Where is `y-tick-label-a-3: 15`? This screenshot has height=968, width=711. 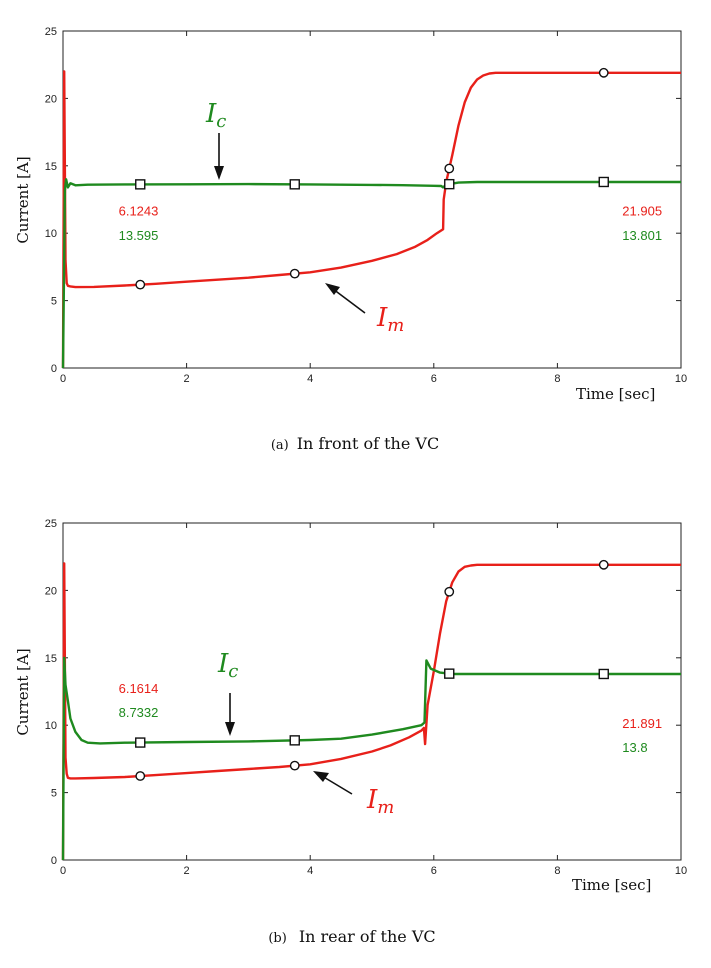
y-tick-label-a-3: 15 is located at coordinates (51, 167).